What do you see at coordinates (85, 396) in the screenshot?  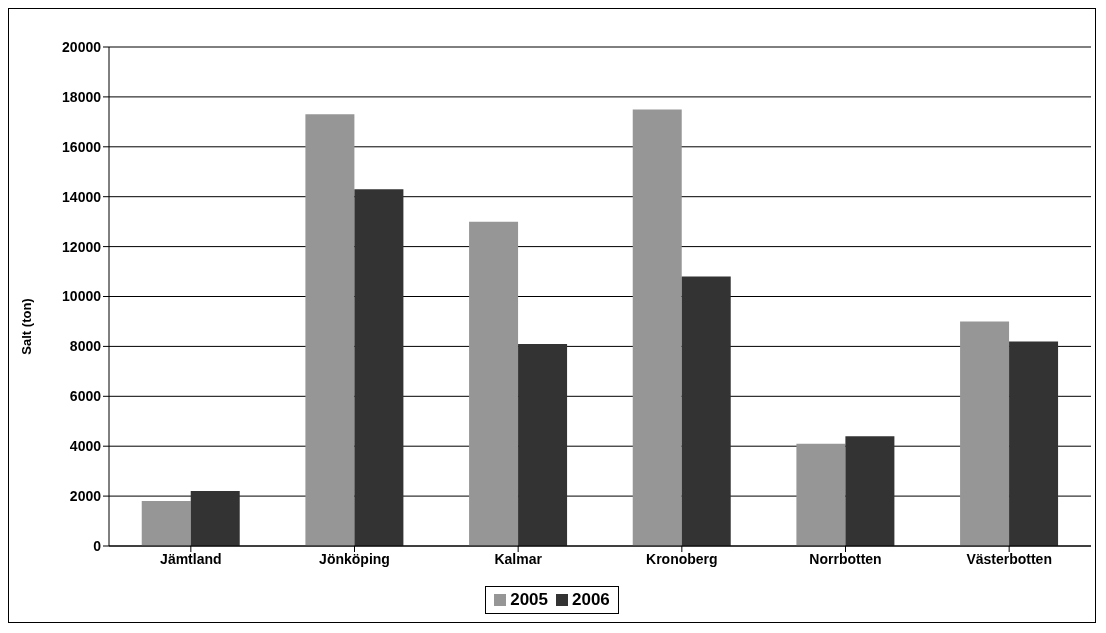 I see `y-tick-label: 6000` at bounding box center [85, 396].